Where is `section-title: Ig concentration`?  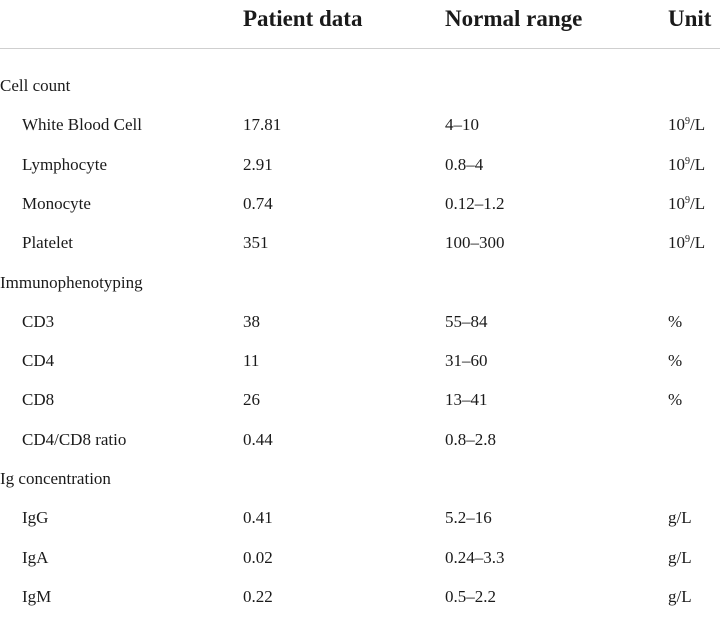 section-title: Ig concentration is located at coordinates (55, 478).